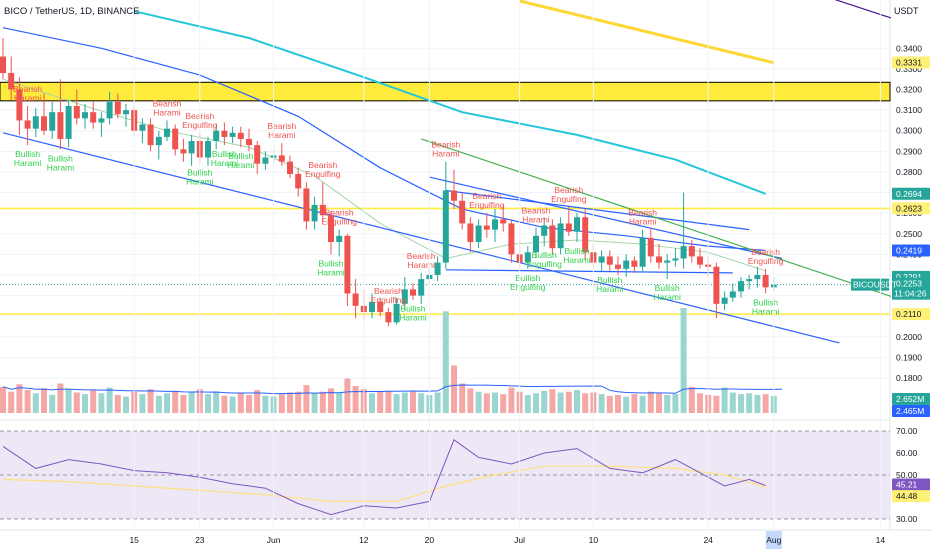  Describe the element at coordinates (906, 11) in the screenshot. I see `currency-label: USDT` at that location.